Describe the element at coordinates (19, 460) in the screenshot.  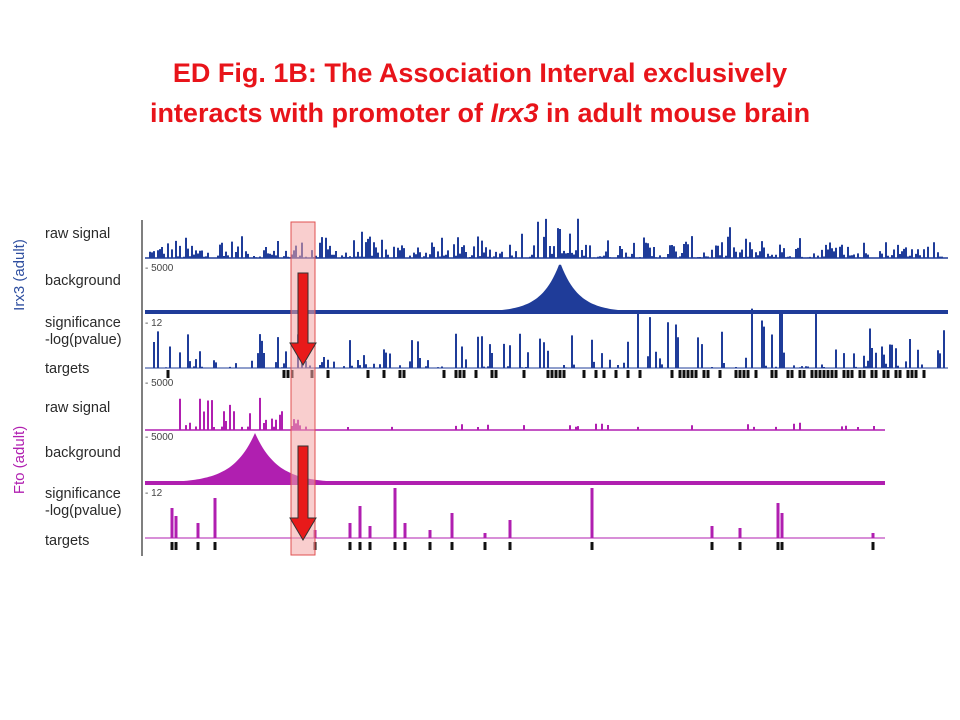
I see `group-label: Fto (adult)` at that location.